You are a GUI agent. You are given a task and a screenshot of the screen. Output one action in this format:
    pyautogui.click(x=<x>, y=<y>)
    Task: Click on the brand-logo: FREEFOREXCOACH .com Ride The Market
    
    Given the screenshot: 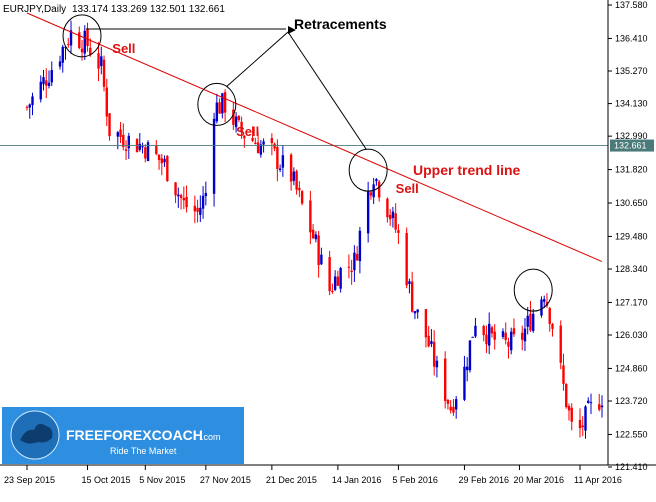 What is the action you would take?
    pyautogui.click(x=123, y=435)
    